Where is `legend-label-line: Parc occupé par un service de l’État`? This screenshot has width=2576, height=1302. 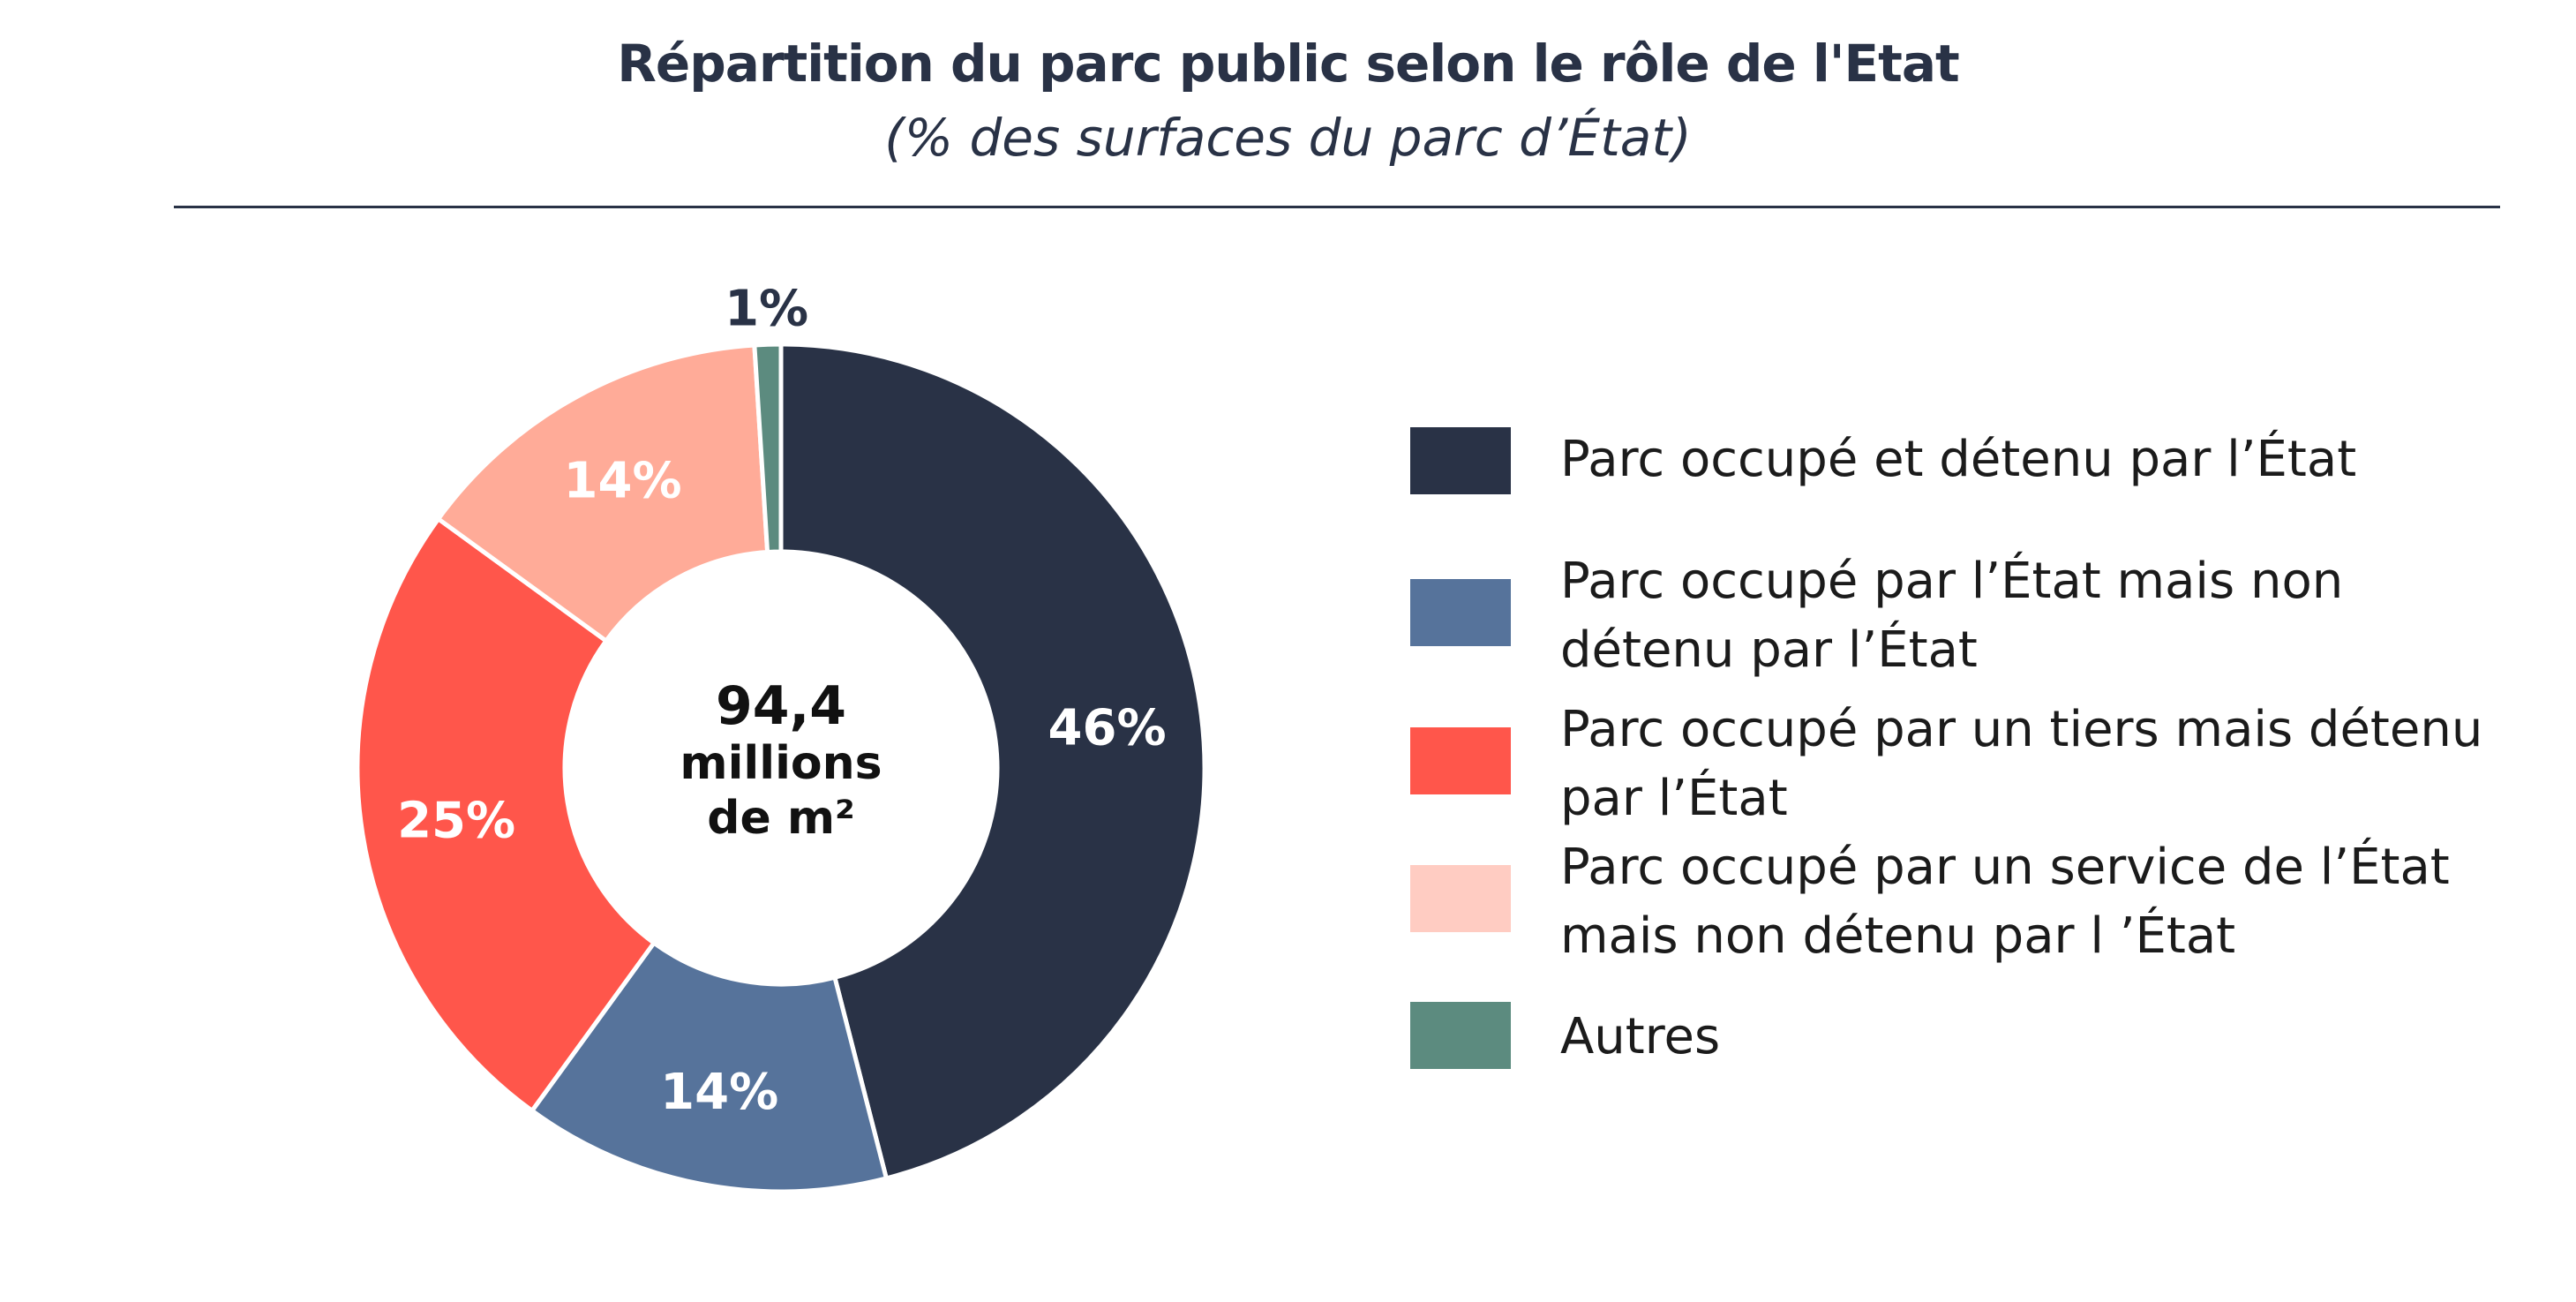
legend-label-line: Parc occupé par un service de l’État is located at coordinates (2005, 867).